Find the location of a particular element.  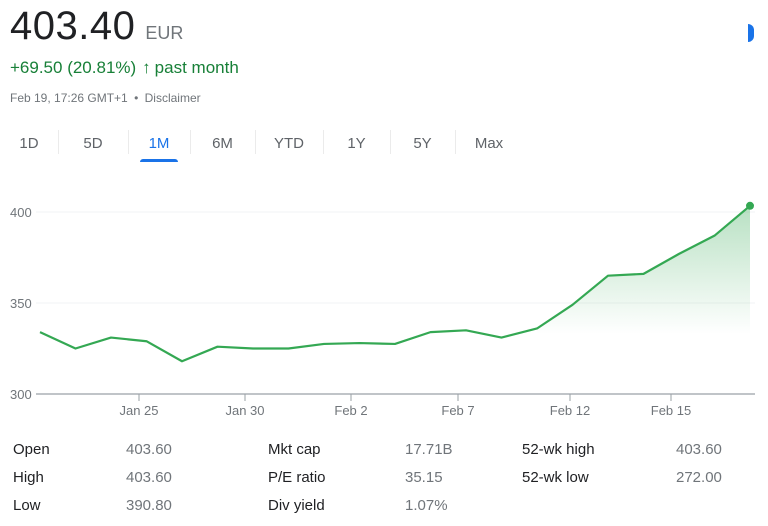

tab-label: 6M is located at coordinates (222, 143).